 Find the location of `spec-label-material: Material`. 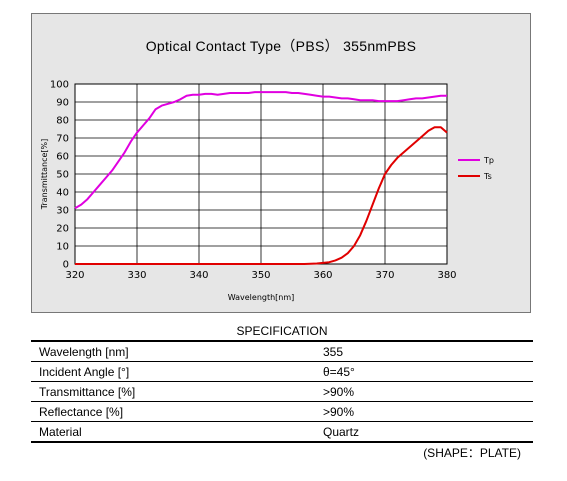

spec-label-material: Material is located at coordinates (177, 432).